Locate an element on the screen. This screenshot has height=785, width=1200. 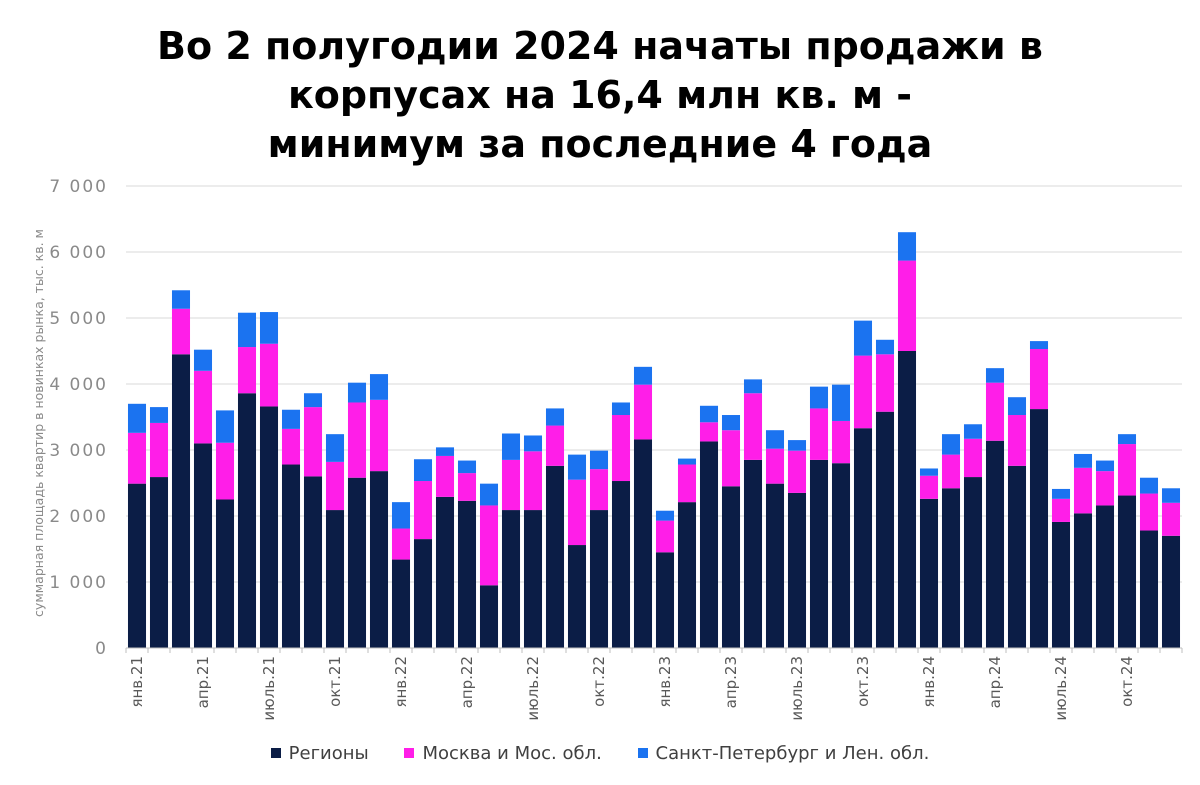
title-line: корпусах на 16,4 млн кв. м - is located at coordinates (600, 95).